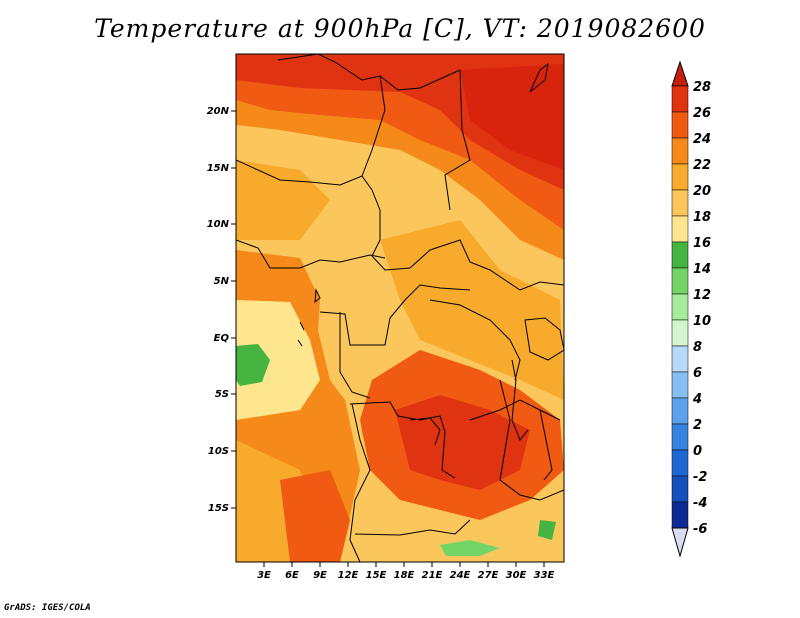  What do you see at coordinates (253, 365) in the screenshot?
I see `green-patch-west` at bounding box center [253, 365].